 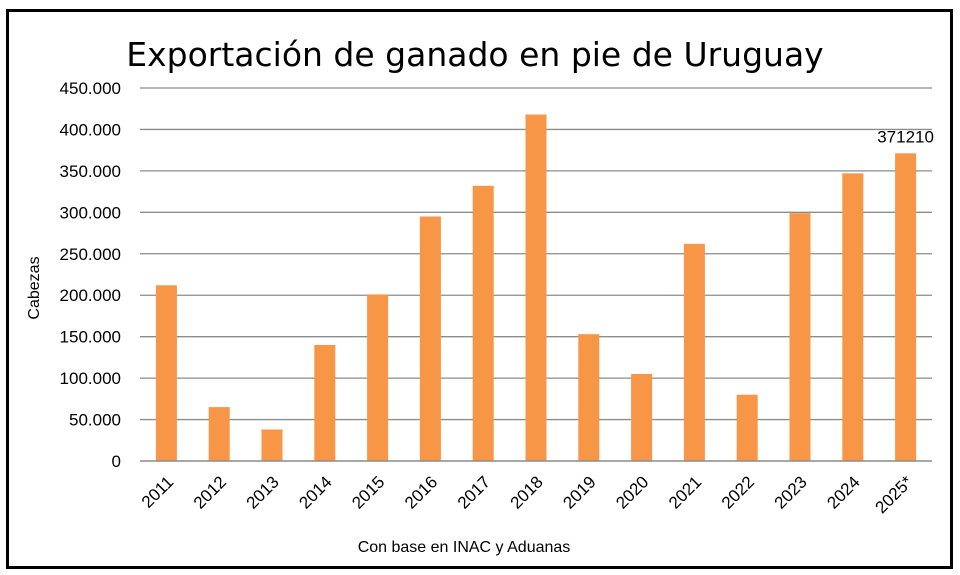 What do you see at coordinates (894, 494) in the screenshot?
I see `x-tick-label: 2025*` at bounding box center [894, 494].